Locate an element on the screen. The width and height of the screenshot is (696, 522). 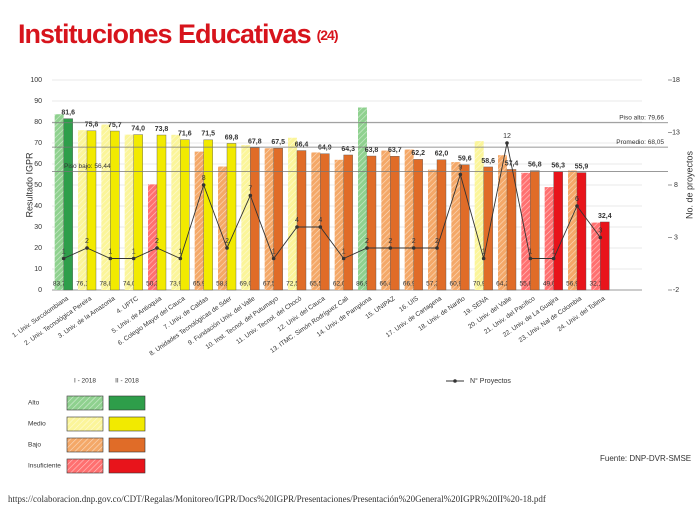
bar-value-label: 60,9 is located at coordinates (456, 284).